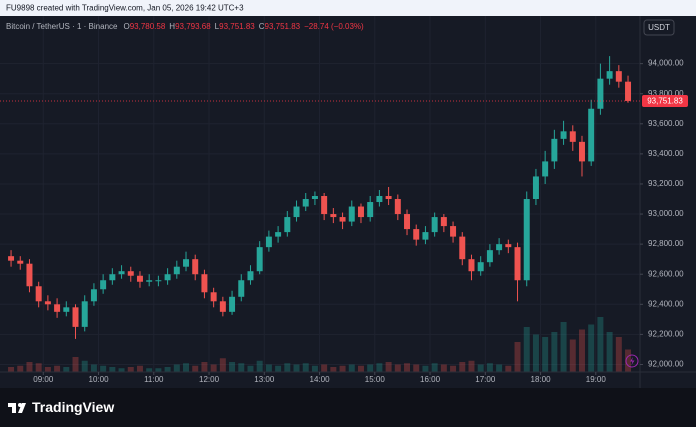 The width and height of the screenshot is (696, 427). What do you see at coordinates (320, 344) in the screenshot?
I see `volume` at bounding box center [320, 344].